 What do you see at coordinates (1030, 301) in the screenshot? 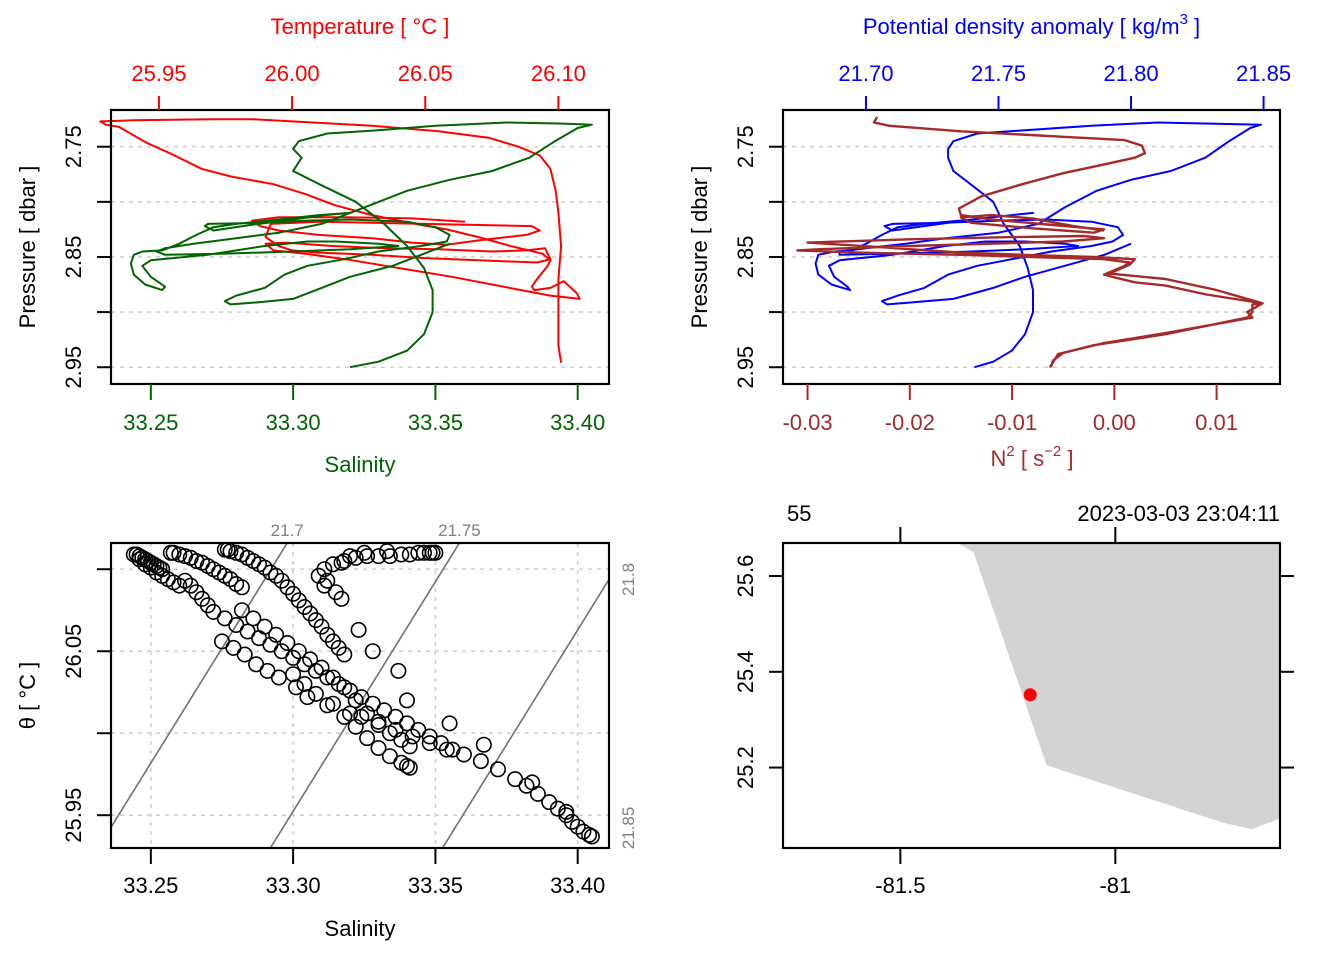
I see `series-n2` at bounding box center [1030, 301].